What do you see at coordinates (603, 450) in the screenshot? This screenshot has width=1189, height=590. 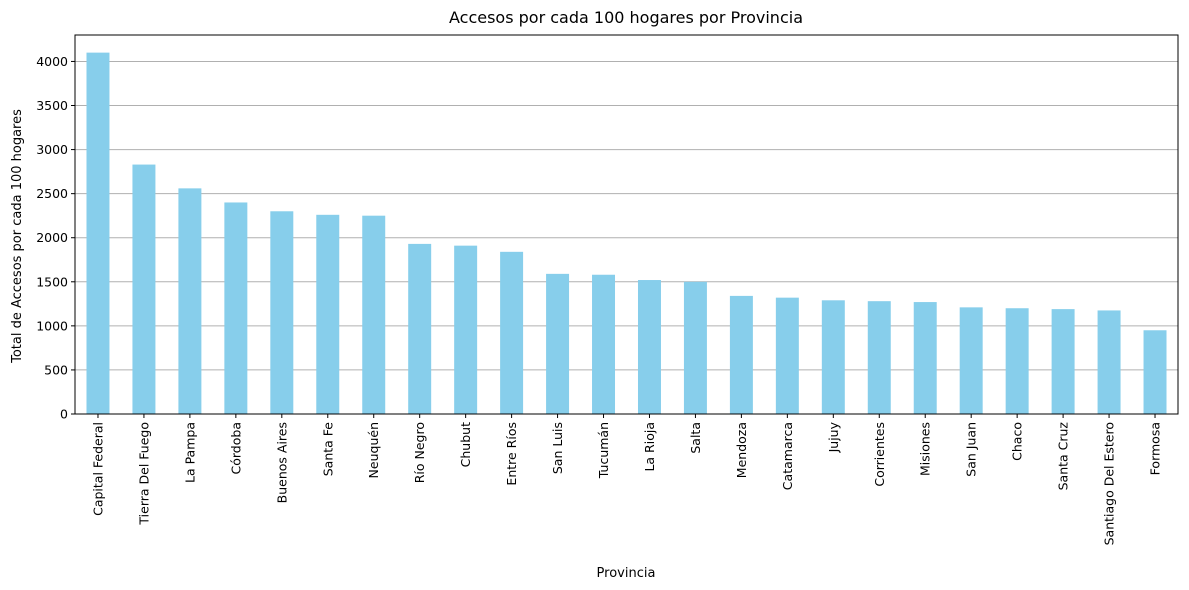 I see `x-tick-label: Tucumán` at bounding box center [603, 450].